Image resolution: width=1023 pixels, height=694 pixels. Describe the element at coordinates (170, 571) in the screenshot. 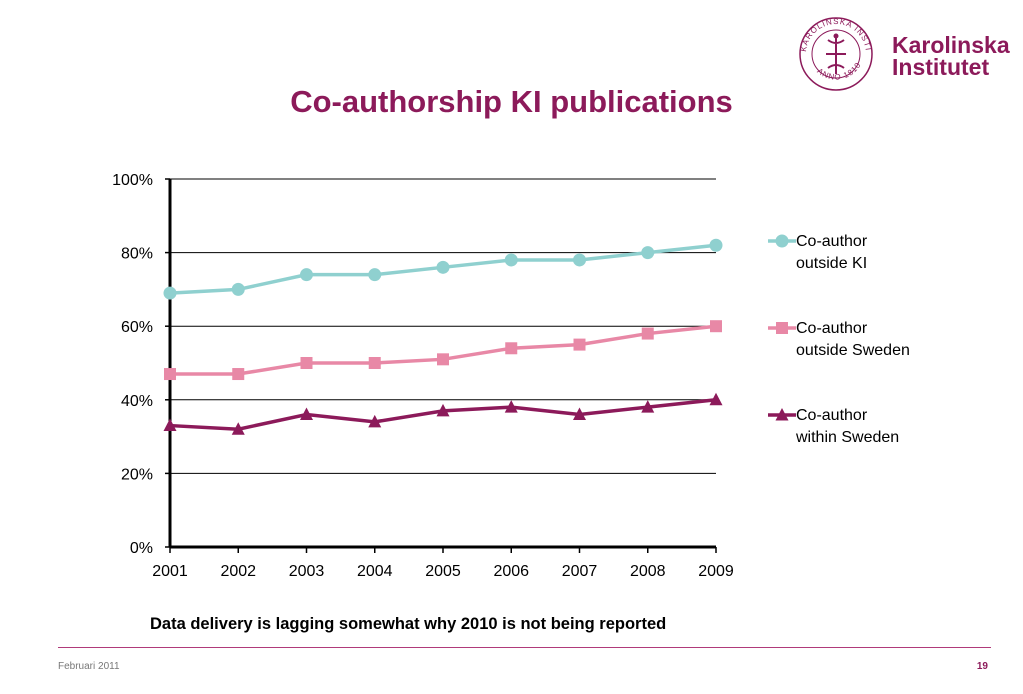

I see `x-tick-label: 2001` at that location.